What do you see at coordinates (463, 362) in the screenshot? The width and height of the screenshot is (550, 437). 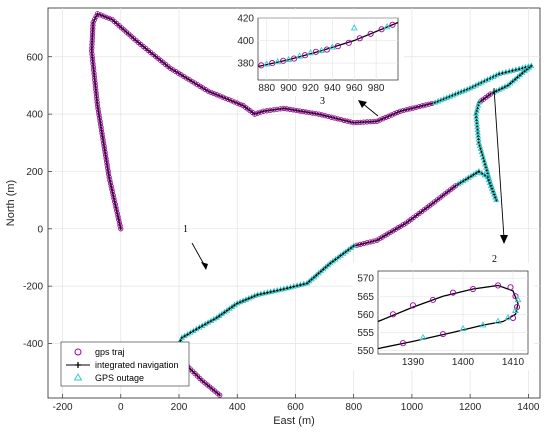 I see `inset-x-tick-label: 1400` at bounding box center [463, 362].